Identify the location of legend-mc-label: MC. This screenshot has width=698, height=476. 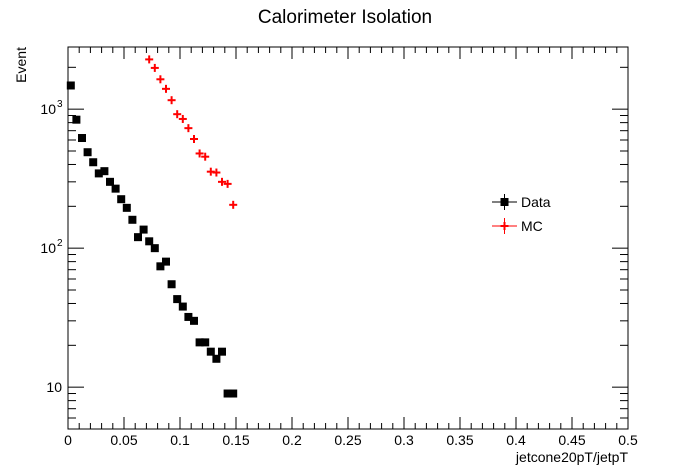
(532, 226).